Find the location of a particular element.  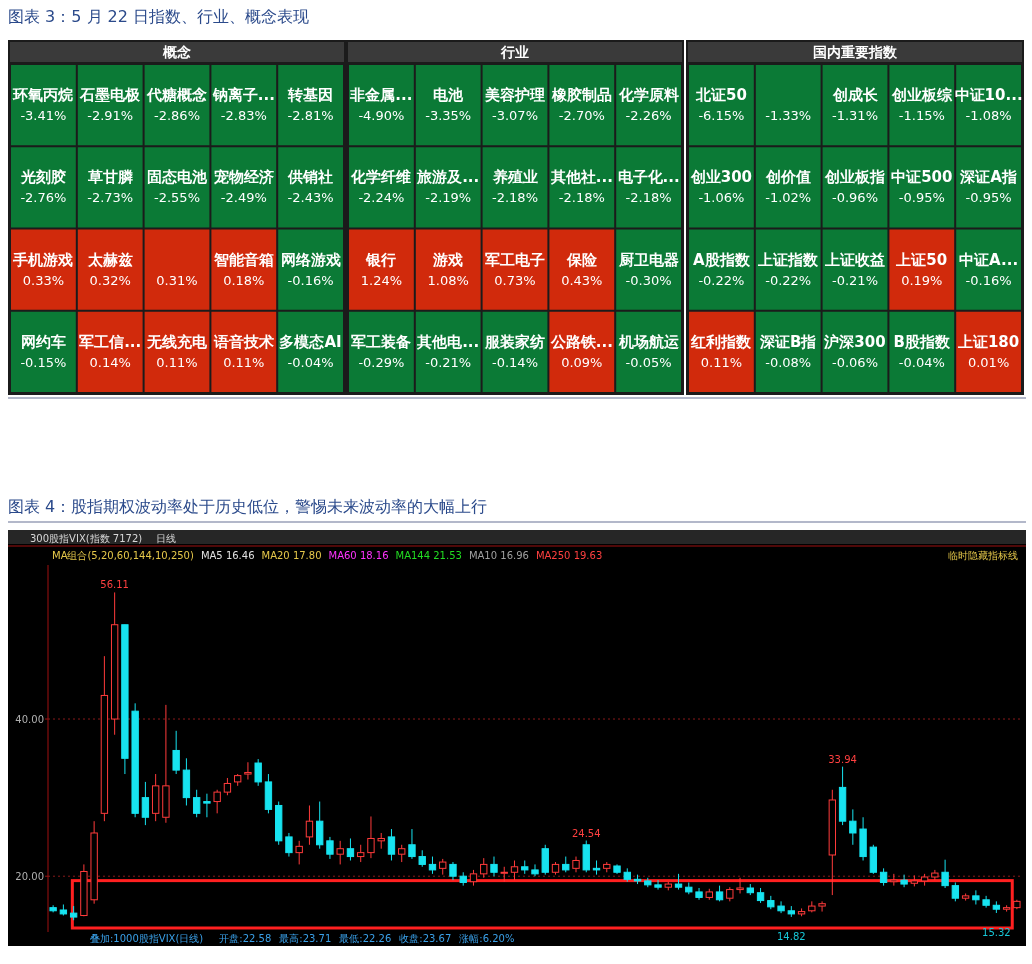

category-label: 美容护理 is located at coordinates (514, 95).